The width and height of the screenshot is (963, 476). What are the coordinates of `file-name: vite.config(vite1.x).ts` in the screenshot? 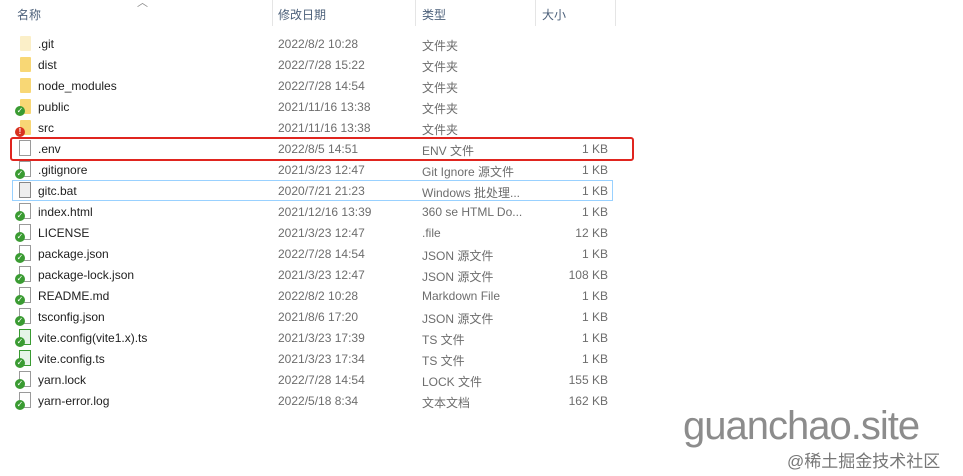 It's located at (93, 338).